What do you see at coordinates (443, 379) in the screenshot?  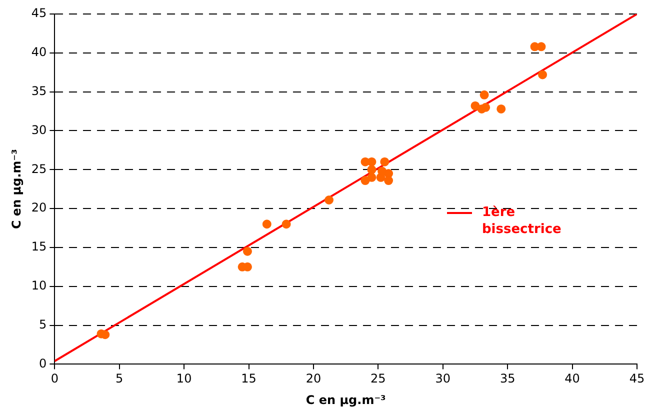 I see `x-tick-label: 30` at bounding box center [443, 379].